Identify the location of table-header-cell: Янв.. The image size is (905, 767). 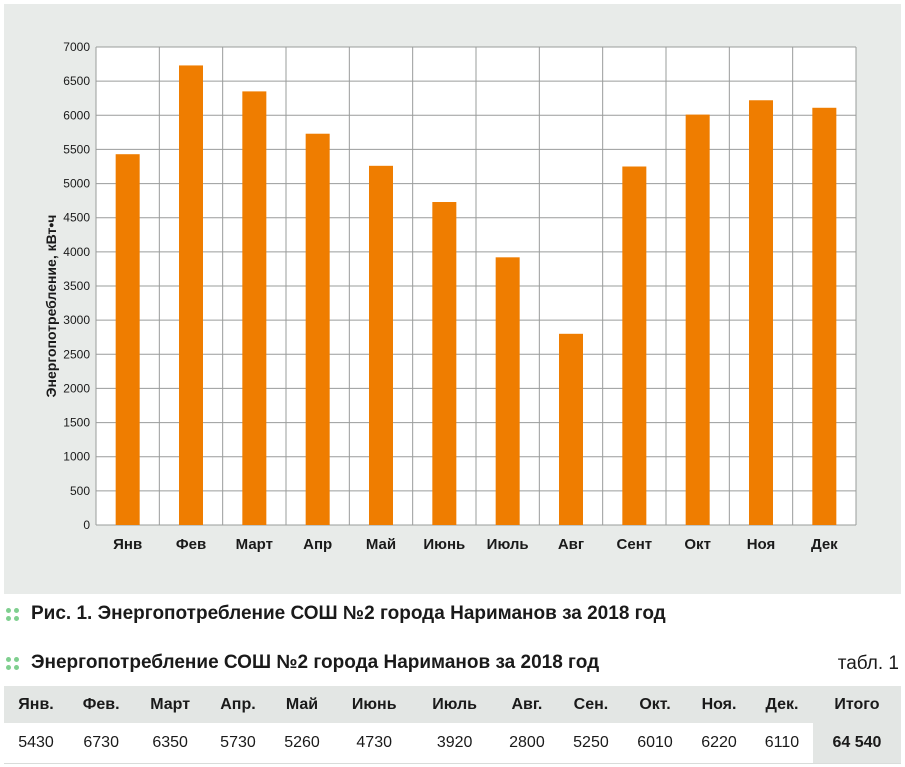
(36, 704).